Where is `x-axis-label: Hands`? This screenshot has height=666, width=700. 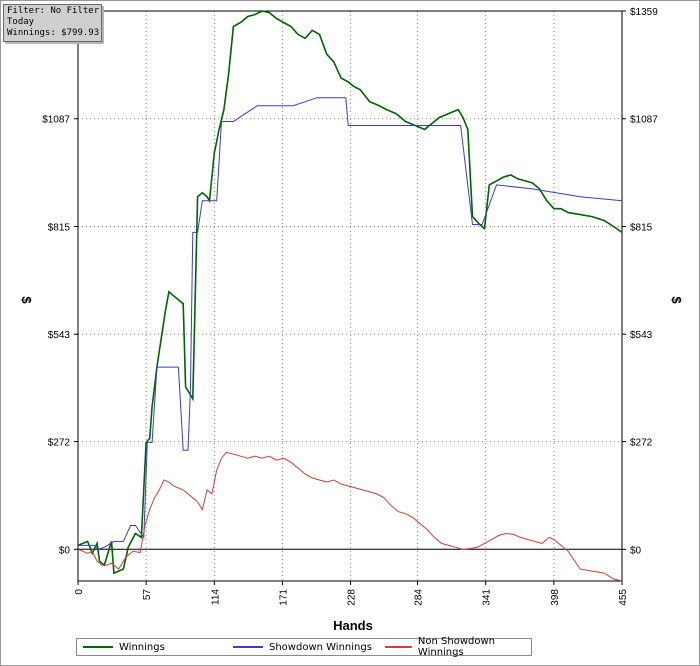 x-axis-label: Hands is located at coordinates (353, 625).